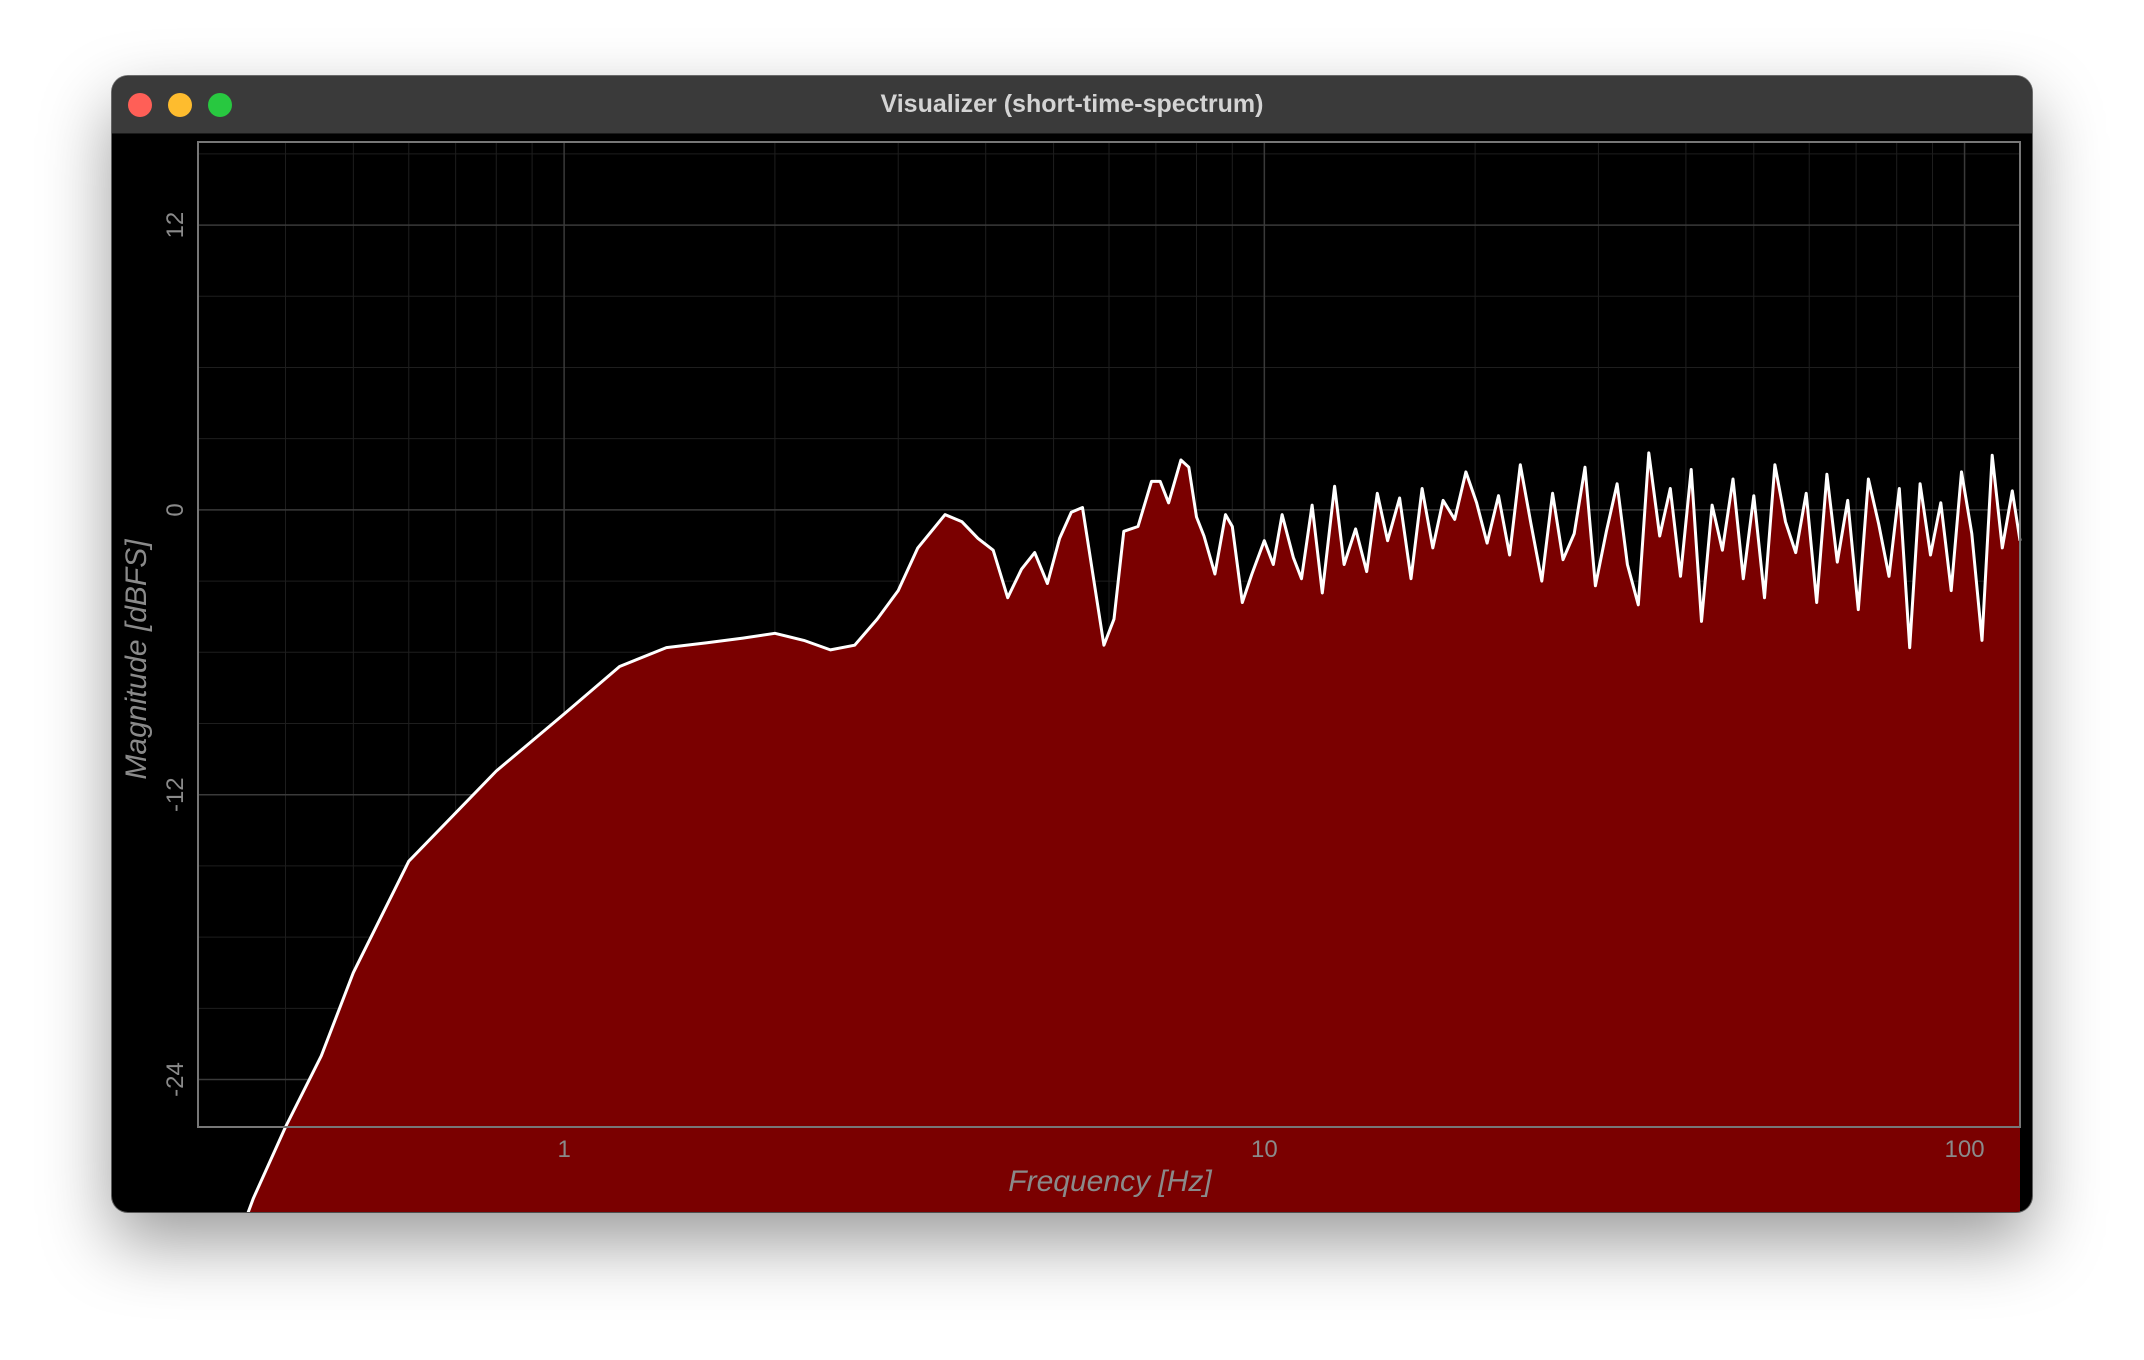 The image size is (2144, 1360). I want to click on x-tick-labels: 1 10 100, so click(1270, 1149).